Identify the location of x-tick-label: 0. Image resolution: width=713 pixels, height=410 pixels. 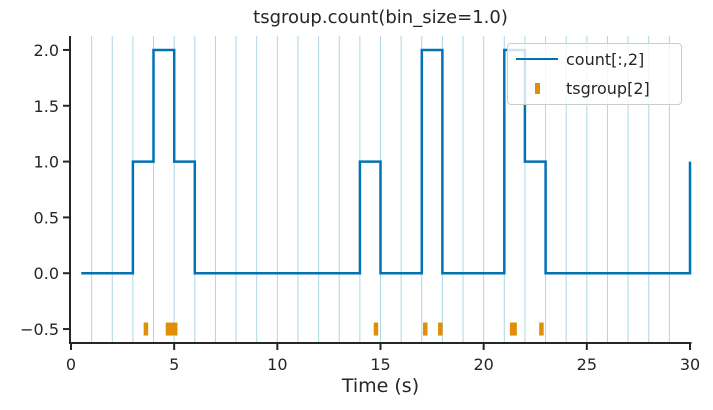
(71, 364).